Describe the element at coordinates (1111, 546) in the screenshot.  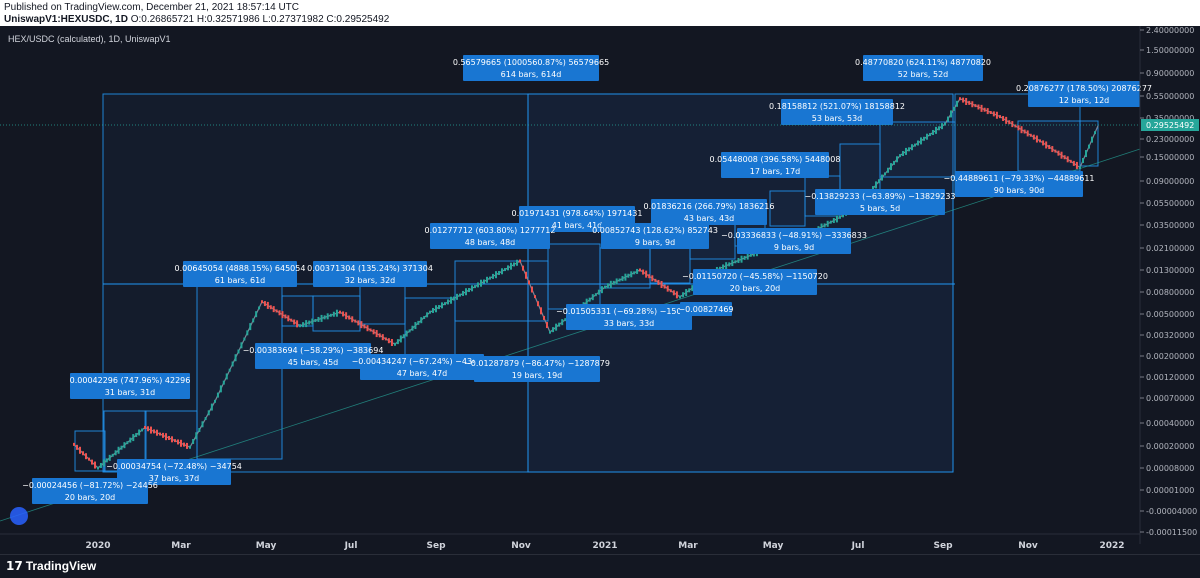
I see `x-tick-label: 2022` at that location.